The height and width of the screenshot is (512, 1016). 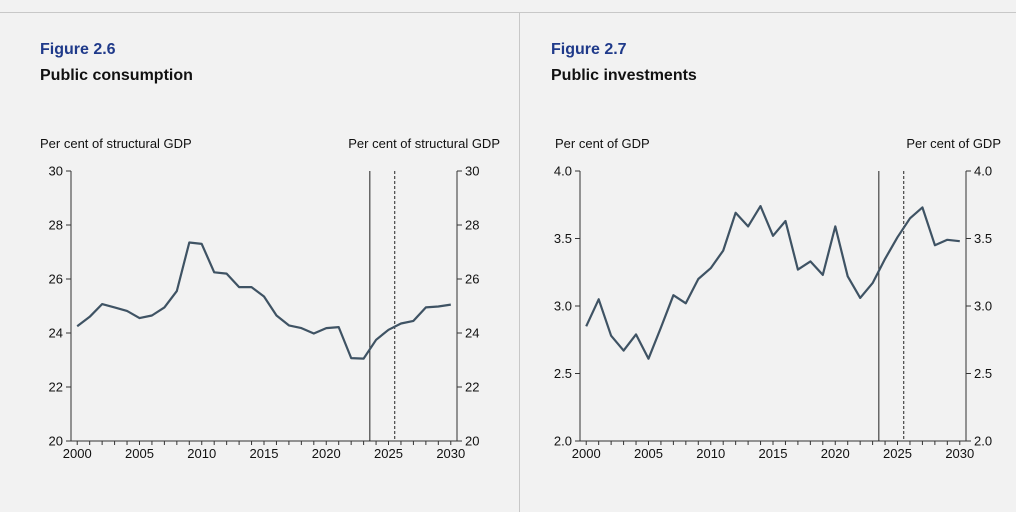 What do you see at coordinates (56, 441) in the screenshot?
I see `y-tick-label-left: 20` at bounding box center [56, 441].